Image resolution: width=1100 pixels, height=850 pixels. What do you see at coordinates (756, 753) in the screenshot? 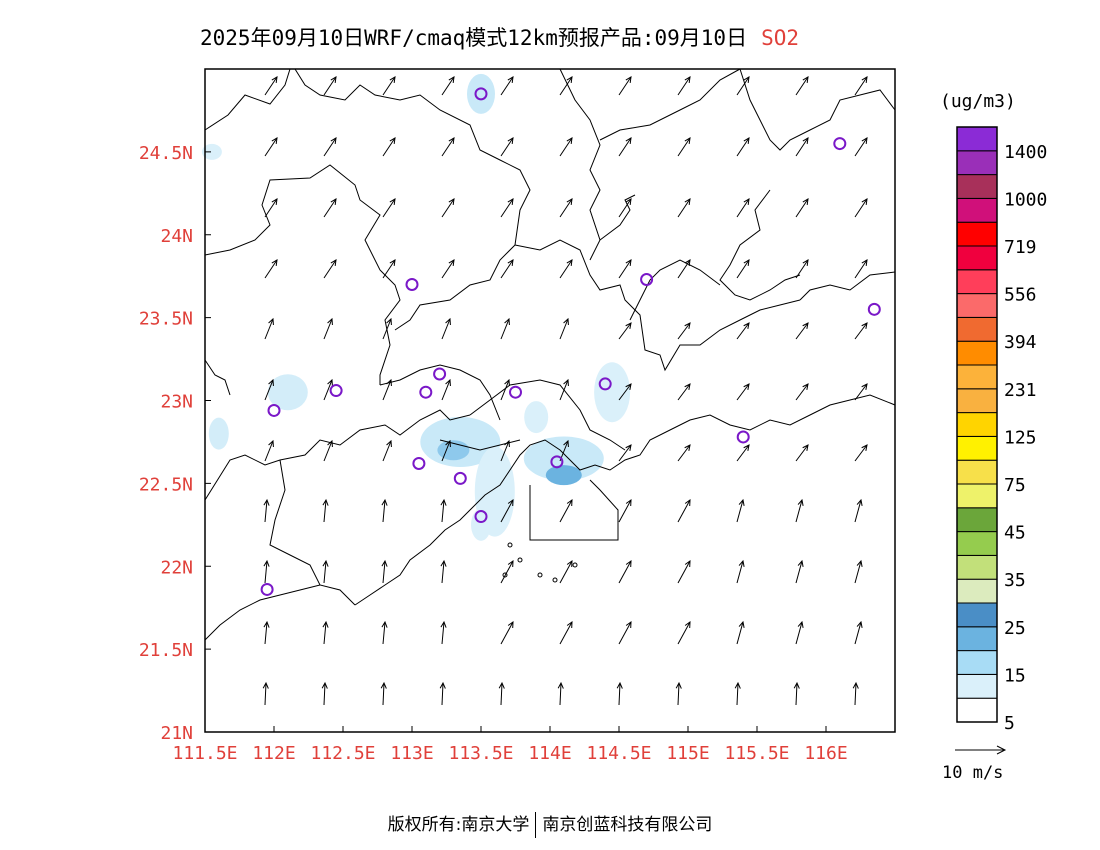
I see `lon-label: 115.5E` at bounding box center [756, 753].